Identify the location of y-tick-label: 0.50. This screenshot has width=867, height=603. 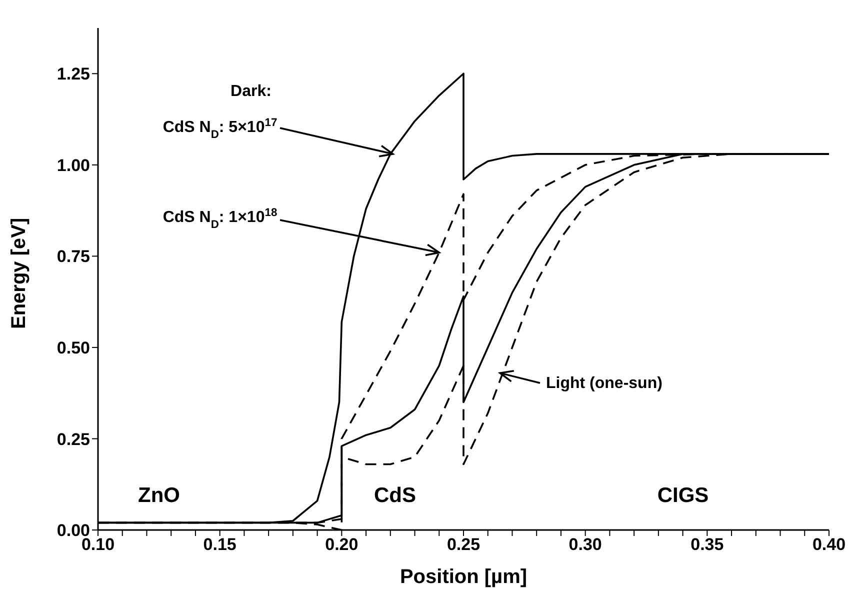
(73, 348).